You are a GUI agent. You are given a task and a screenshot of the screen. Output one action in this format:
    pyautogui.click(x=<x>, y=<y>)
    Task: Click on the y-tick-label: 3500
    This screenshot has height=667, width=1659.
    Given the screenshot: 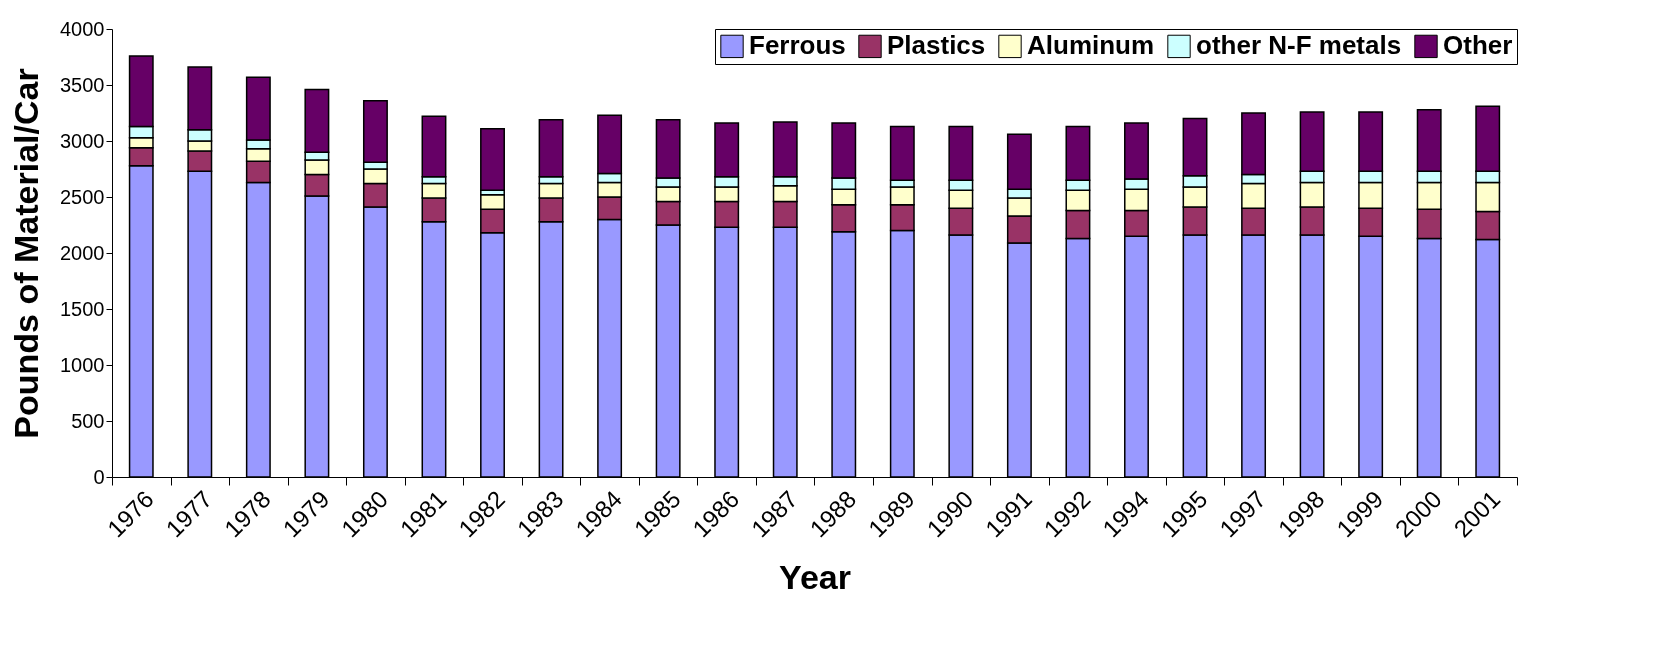 What is the action you would take?
    pyautogui.click(x=82, y=84)
    